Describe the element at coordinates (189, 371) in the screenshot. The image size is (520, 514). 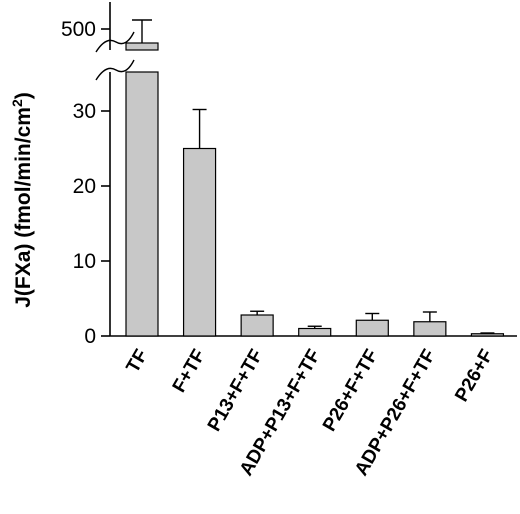
I see `x-tick-label-1: F+TF` at that location.